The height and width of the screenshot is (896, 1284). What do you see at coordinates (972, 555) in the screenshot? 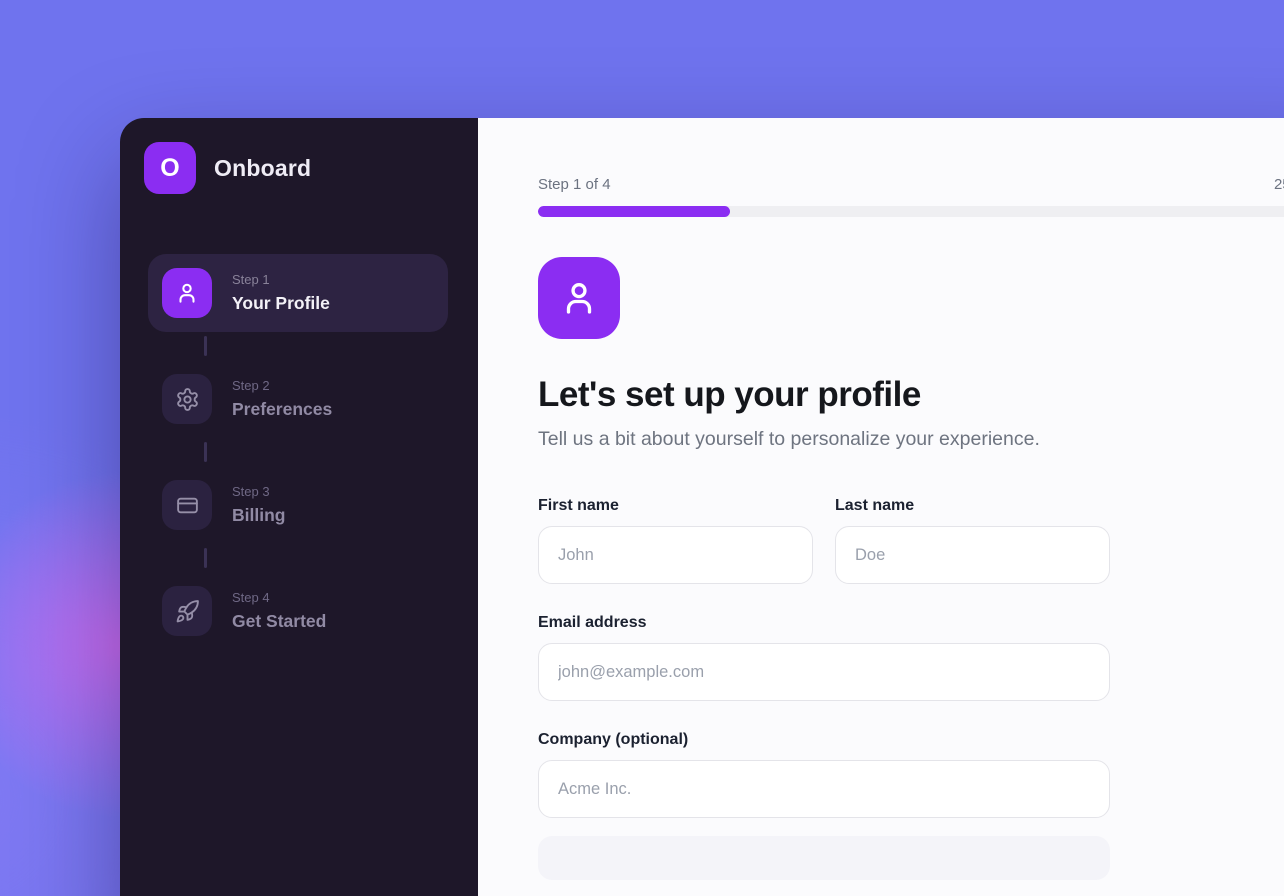
I see `last-name-input` at bounding box center [972, 555].